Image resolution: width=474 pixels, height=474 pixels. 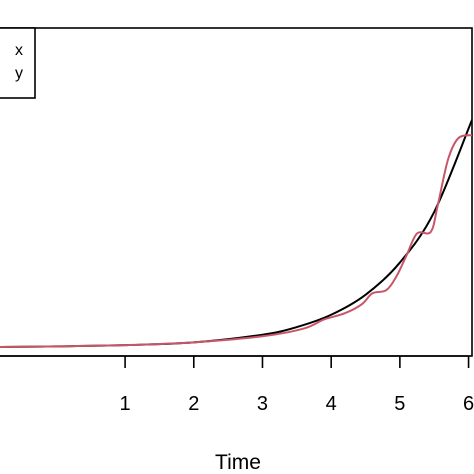 What do you see at coordinates (19, 50) in the screenshot?
I see `legend-entry-x: x` at bounding box center [19, 50].